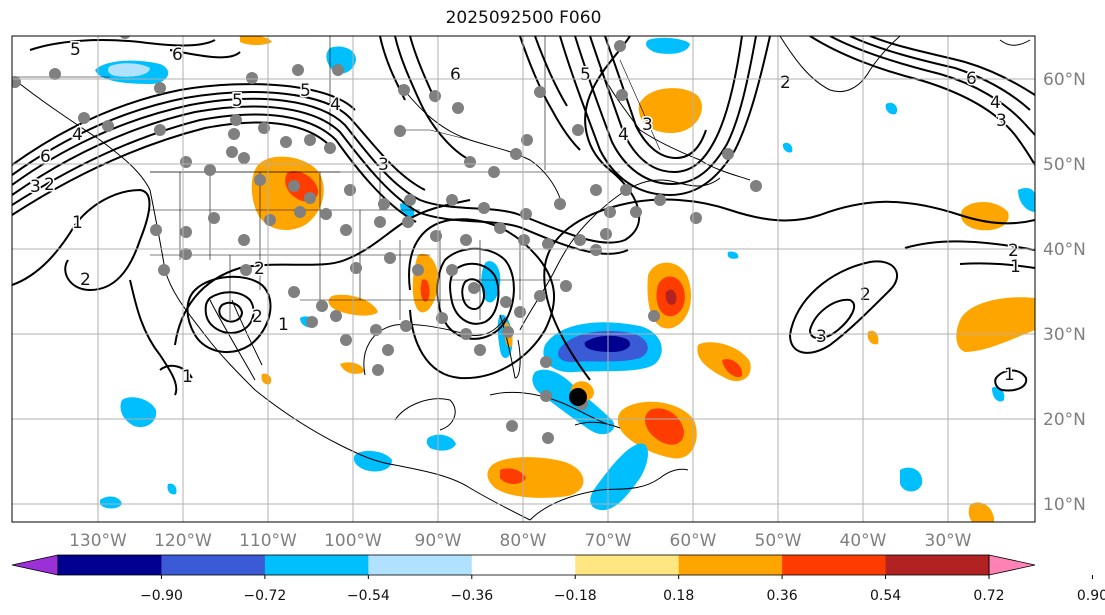 The width and height of the screenshot is (1105, 615). What do you see at coordinates (128, 70) in the screenshot?
I see `shade-lightblue-north-pacific` at bounding box center [128, 70].